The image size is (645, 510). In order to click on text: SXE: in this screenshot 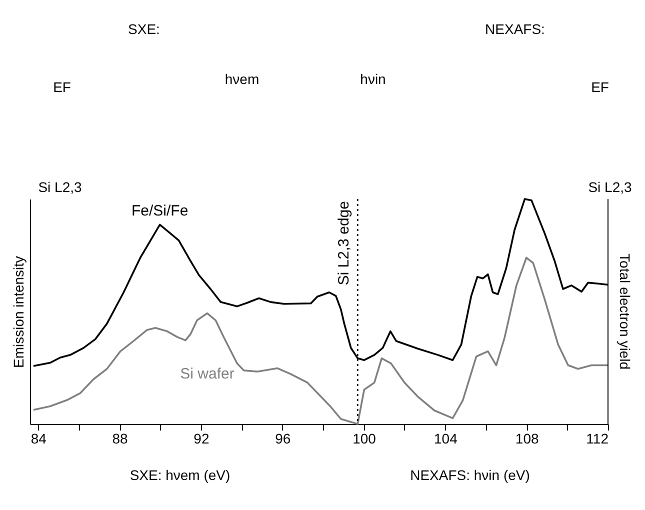, I will do `click(144, 29)`.